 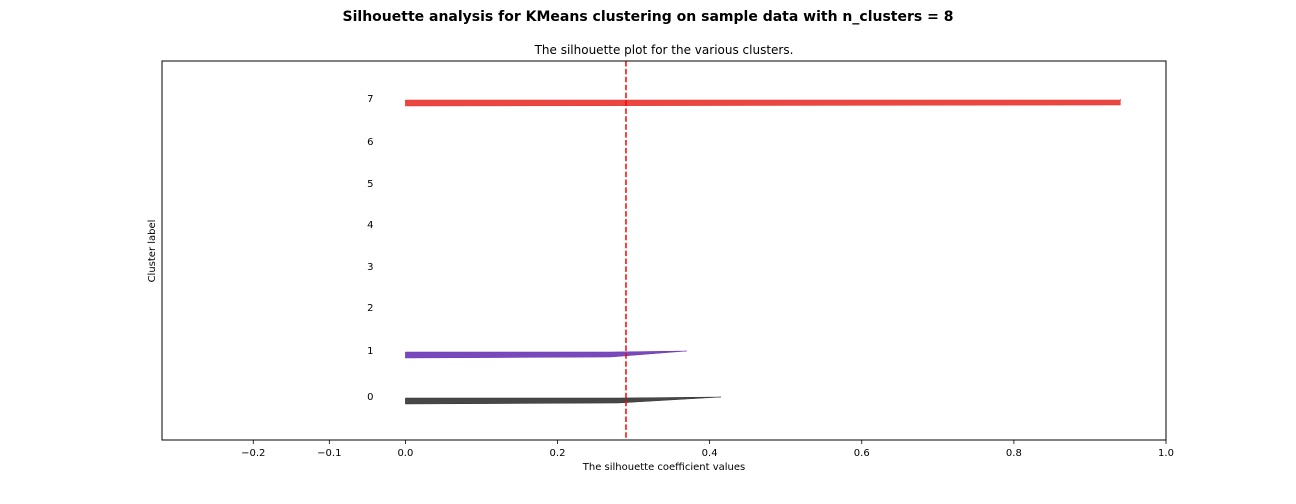 I want to click on cluster-2-label: 2, so click(x=370, y=308).